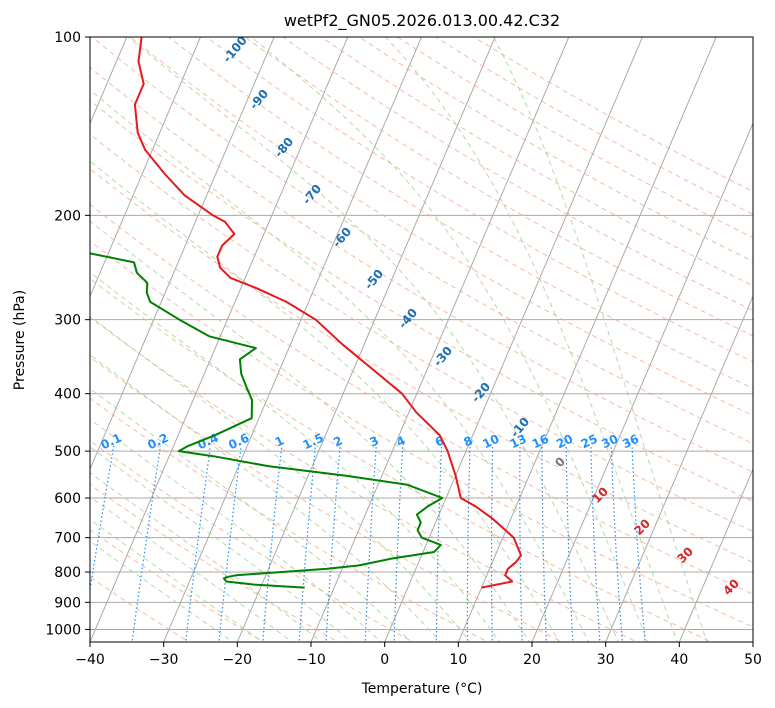 The image size is (775, 708). Describe the element at coordinates (67, 452) in the screenshot. I see `y-tick-label: 500` at that location.